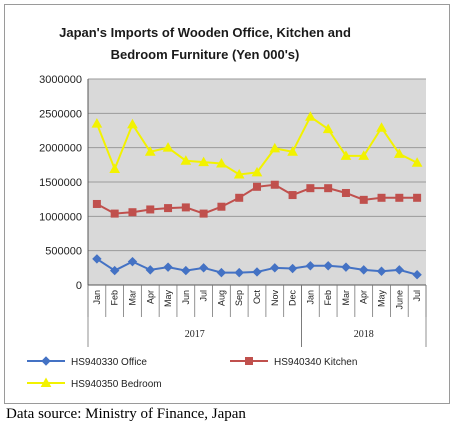  What do you see at coordinates (315, 362) in the screenshot?
I see `legend-label: HS940340 Kitchen` at bounding box center [315, 362].